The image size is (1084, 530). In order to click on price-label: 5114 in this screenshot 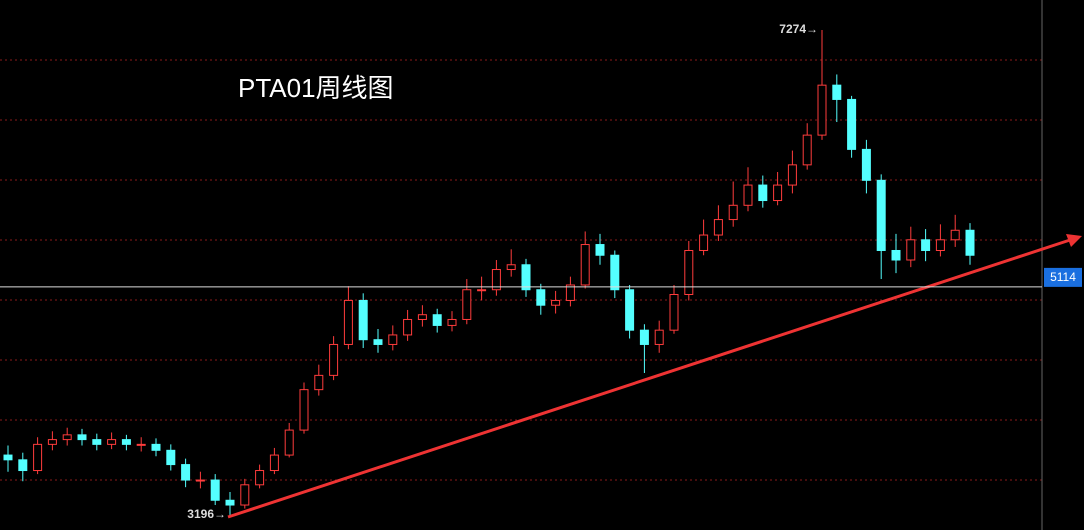, I will do `click(1063, 277)`.